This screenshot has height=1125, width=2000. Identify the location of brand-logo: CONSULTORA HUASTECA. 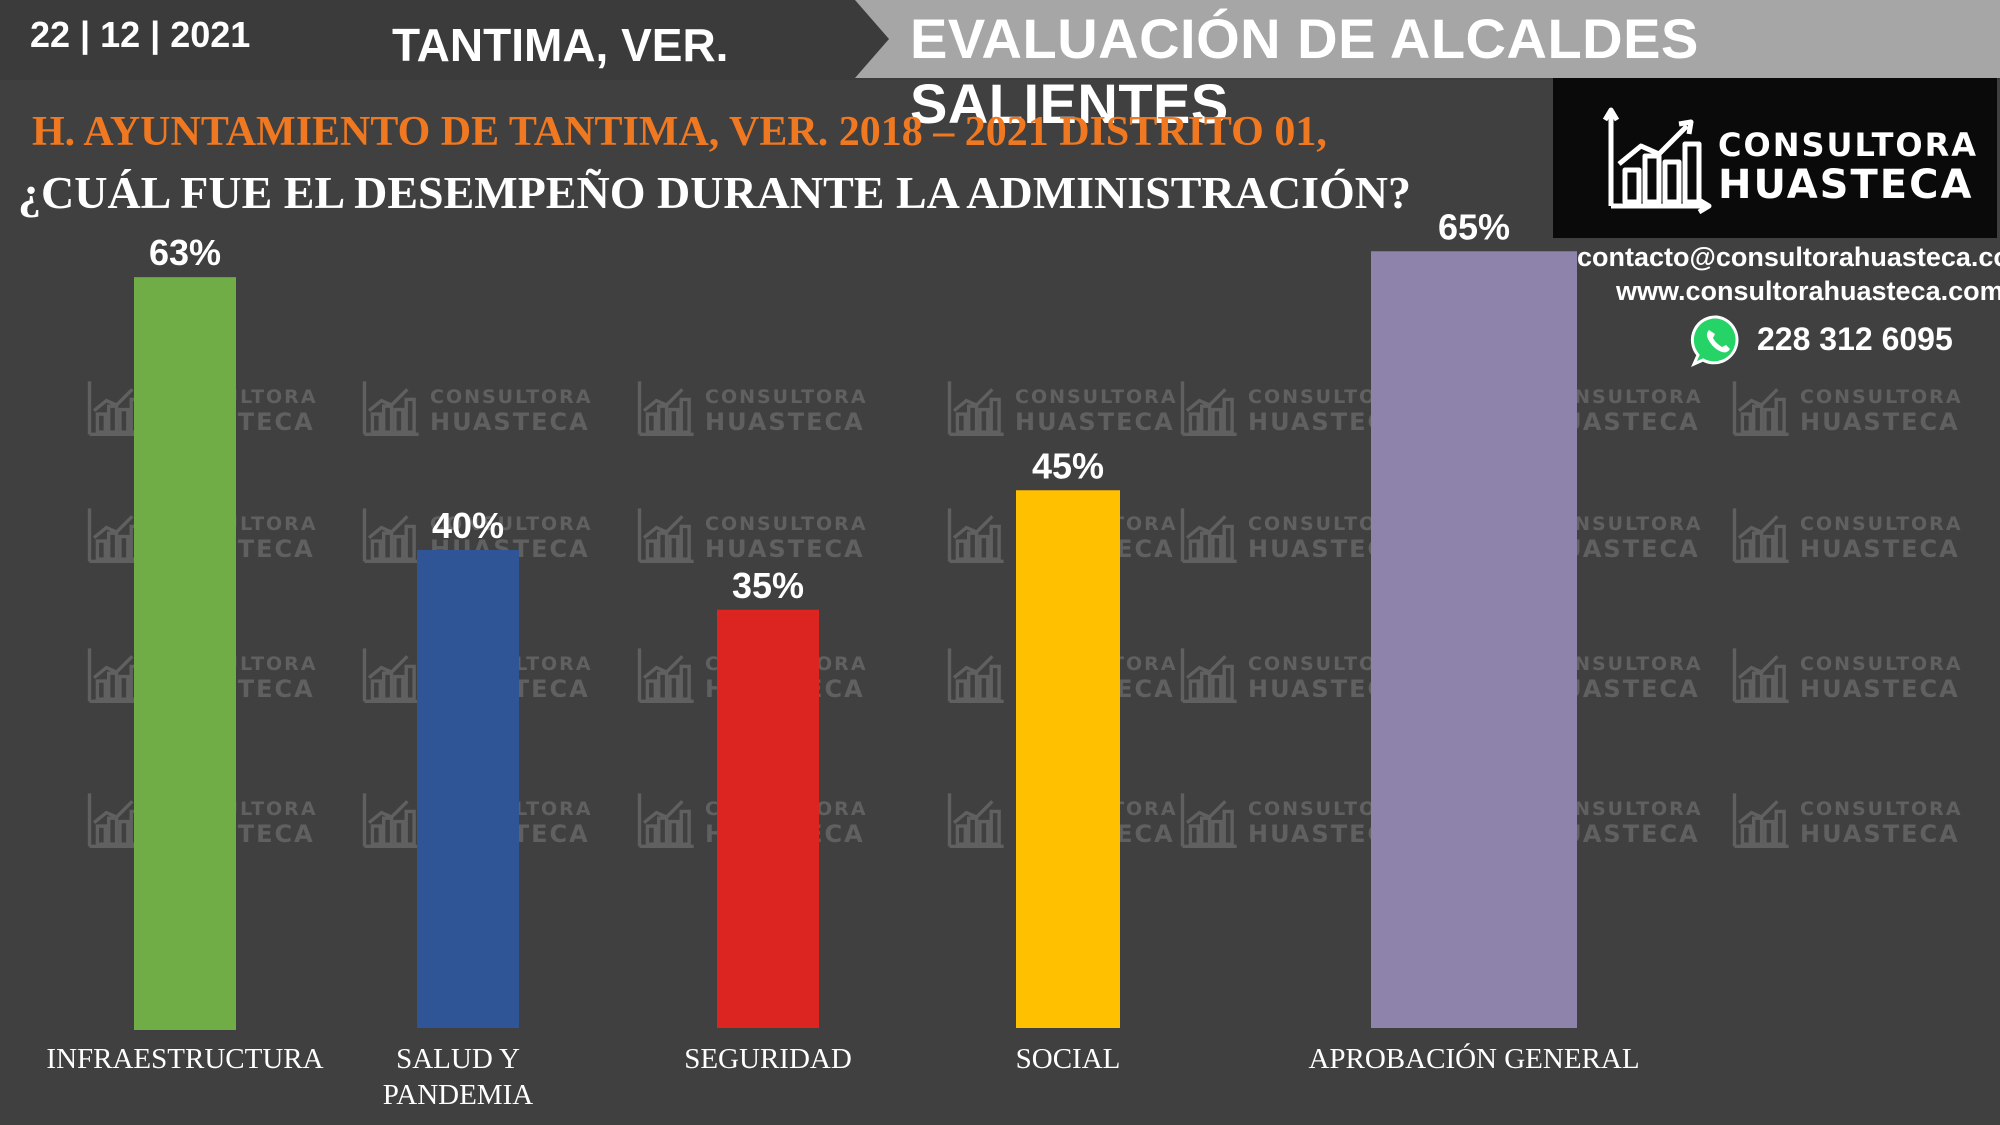
(1775, 158).